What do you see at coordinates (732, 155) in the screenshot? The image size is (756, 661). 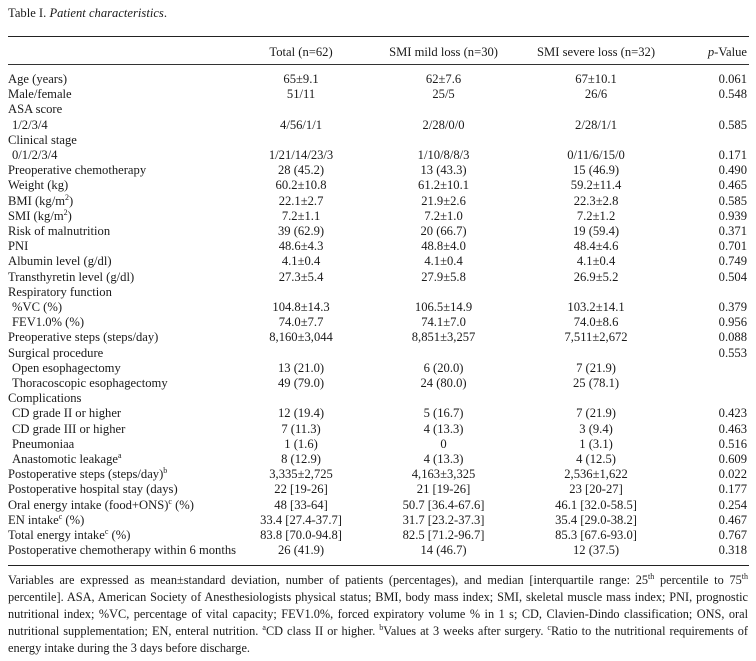 I see `cell-p-value: 0.171` at bounding box center [732, 155].